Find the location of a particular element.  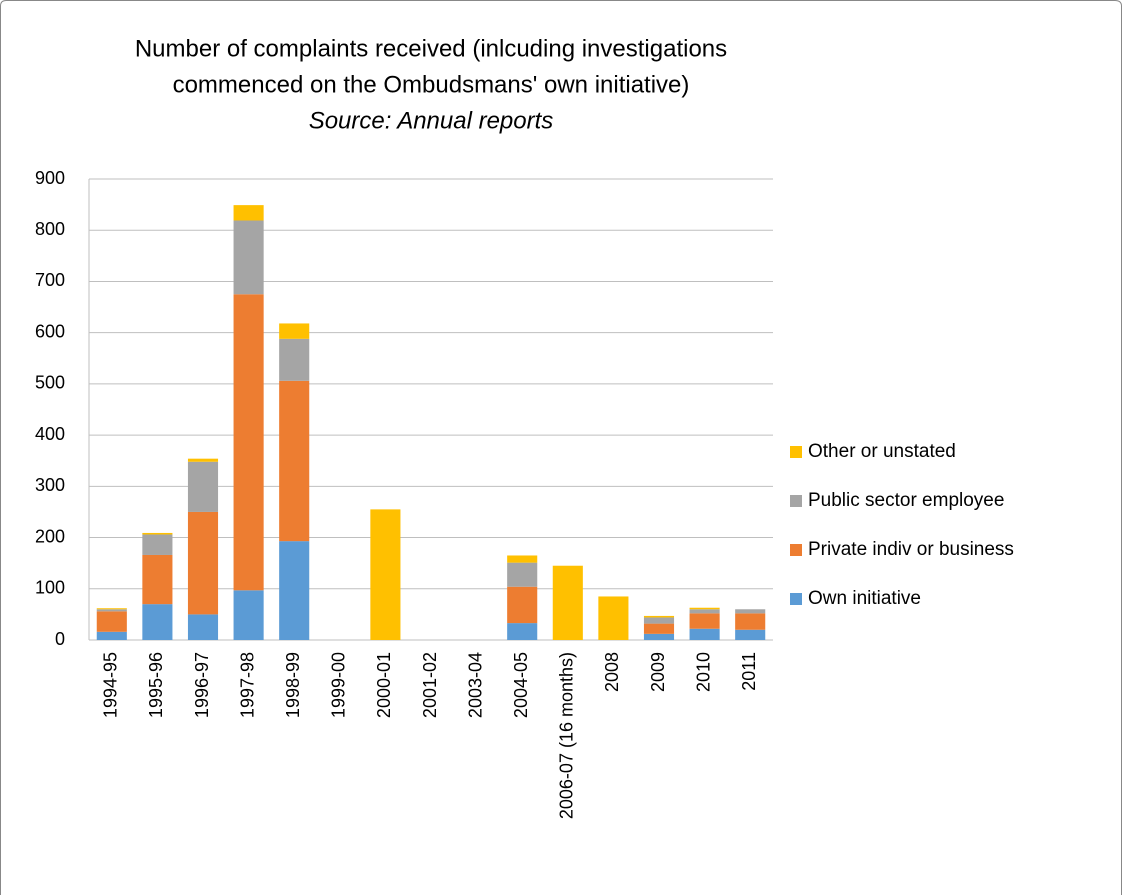

x-tick-label: 2000-01 is located at coordinates (384, 685).